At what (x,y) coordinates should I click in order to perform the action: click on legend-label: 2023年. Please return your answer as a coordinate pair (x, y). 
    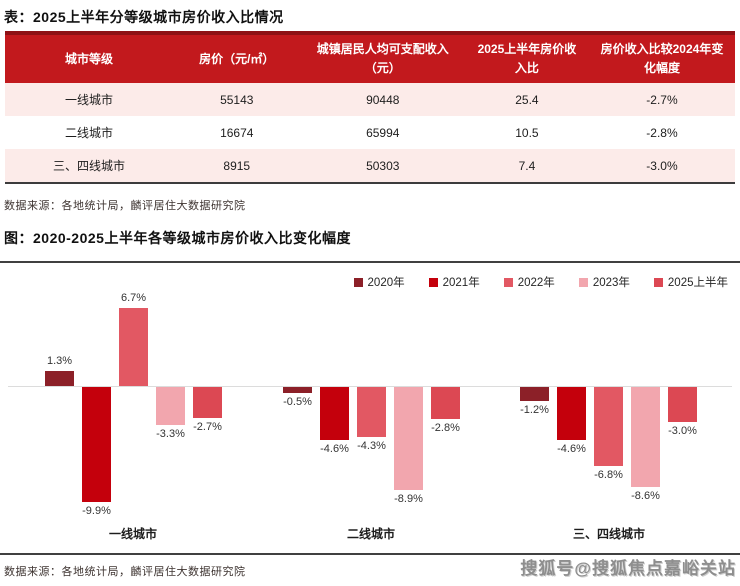
    Looking at the image, I should click on (611, 283).